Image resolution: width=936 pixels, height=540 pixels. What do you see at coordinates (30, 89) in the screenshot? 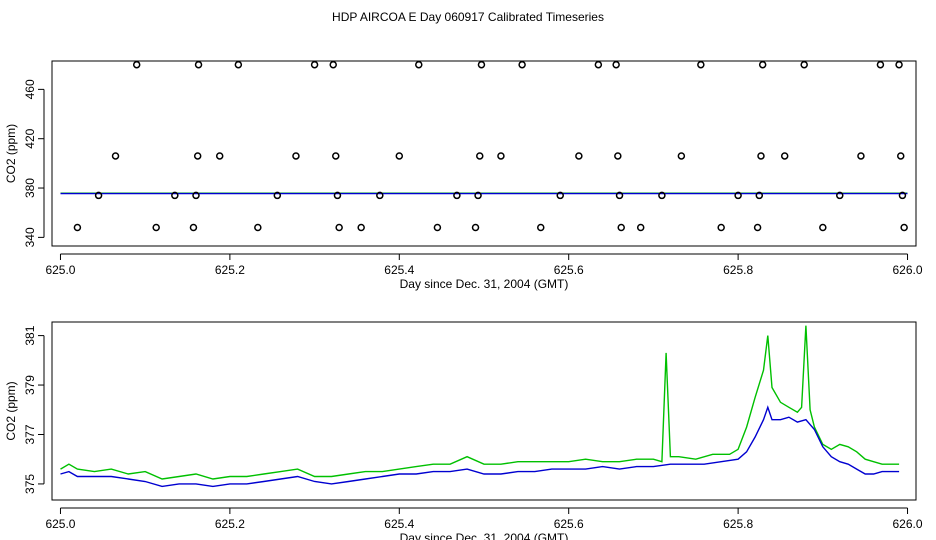
I see `y-tick-label: 460` at bounding box center [30, 89].